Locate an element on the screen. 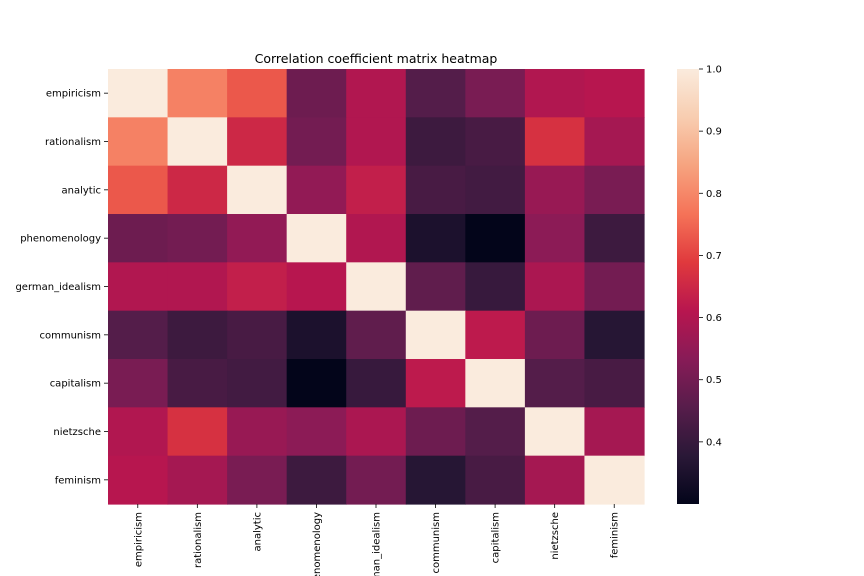  heatmap-cell-phenomenology-communism is located at coordinates (435, 238).